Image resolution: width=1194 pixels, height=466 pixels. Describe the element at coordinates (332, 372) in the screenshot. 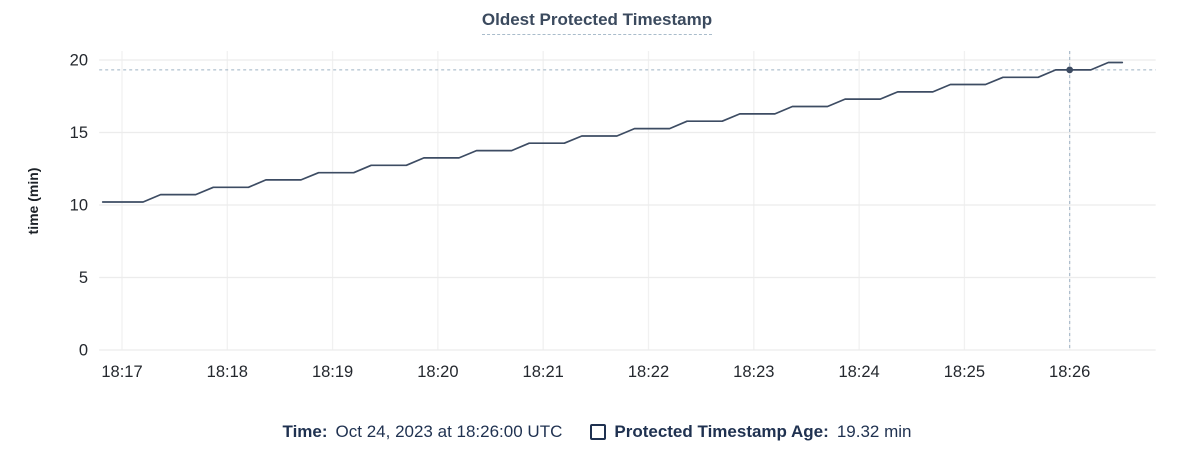

I see `x-axis-tick-label: 18:19` at that location.